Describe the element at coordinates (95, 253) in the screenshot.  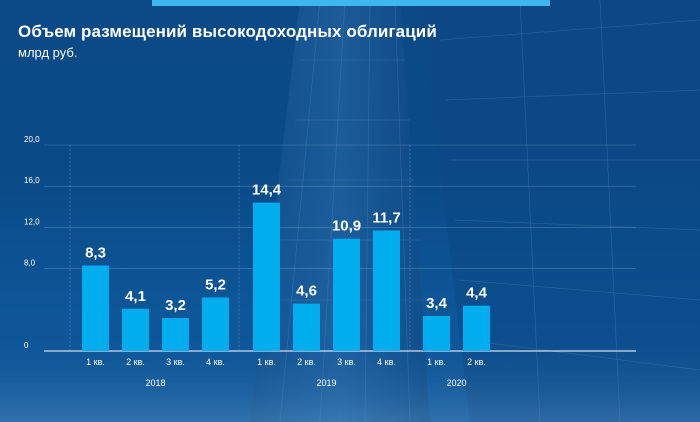
I see `data-label: 8,3` at that location.